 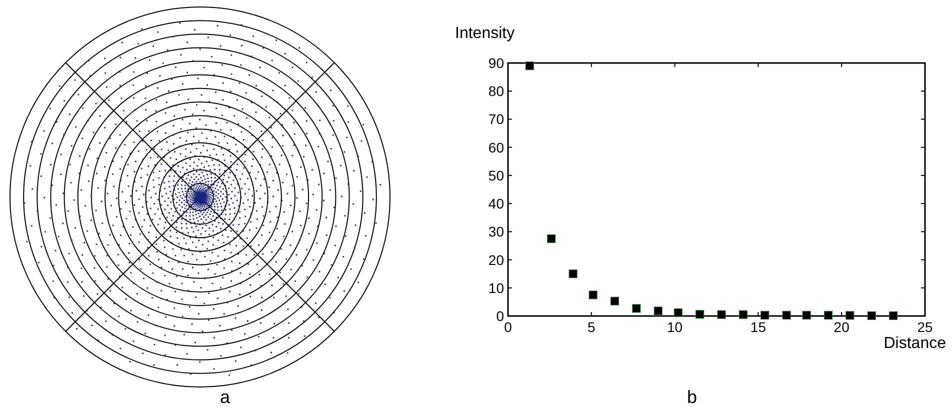 I want to click on y-tick-label: 10, so click(x=496, y=288).